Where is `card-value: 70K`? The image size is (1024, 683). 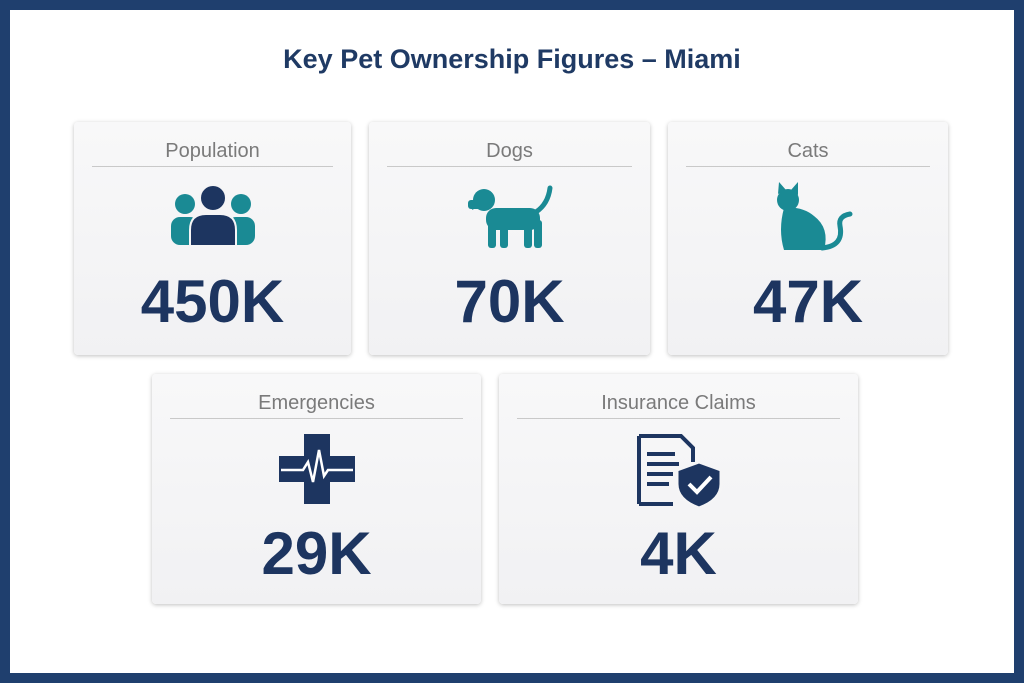
card-value: 70K is located at coordinates (509, 301).